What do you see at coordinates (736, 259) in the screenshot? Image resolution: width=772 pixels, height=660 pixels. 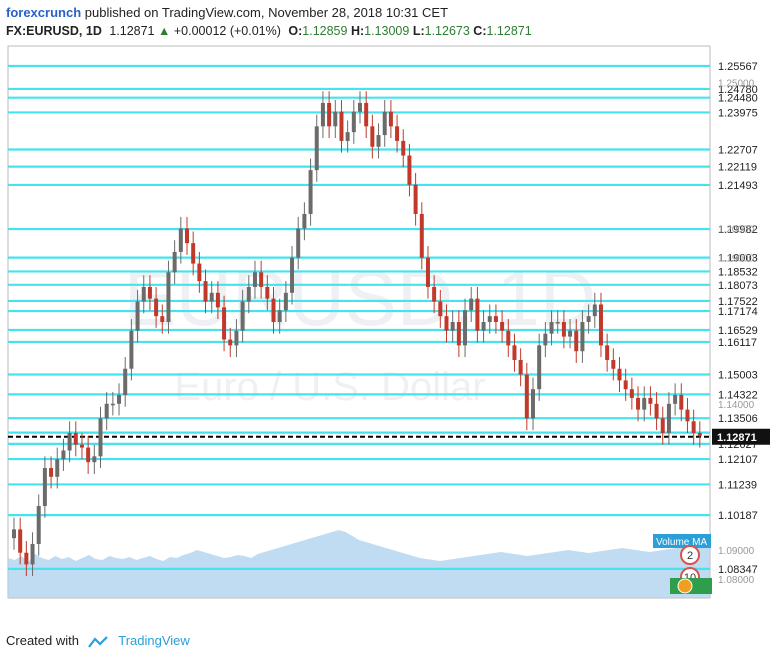 I see `y-tick-2: 1.19000` at bounding box center [736, 259].